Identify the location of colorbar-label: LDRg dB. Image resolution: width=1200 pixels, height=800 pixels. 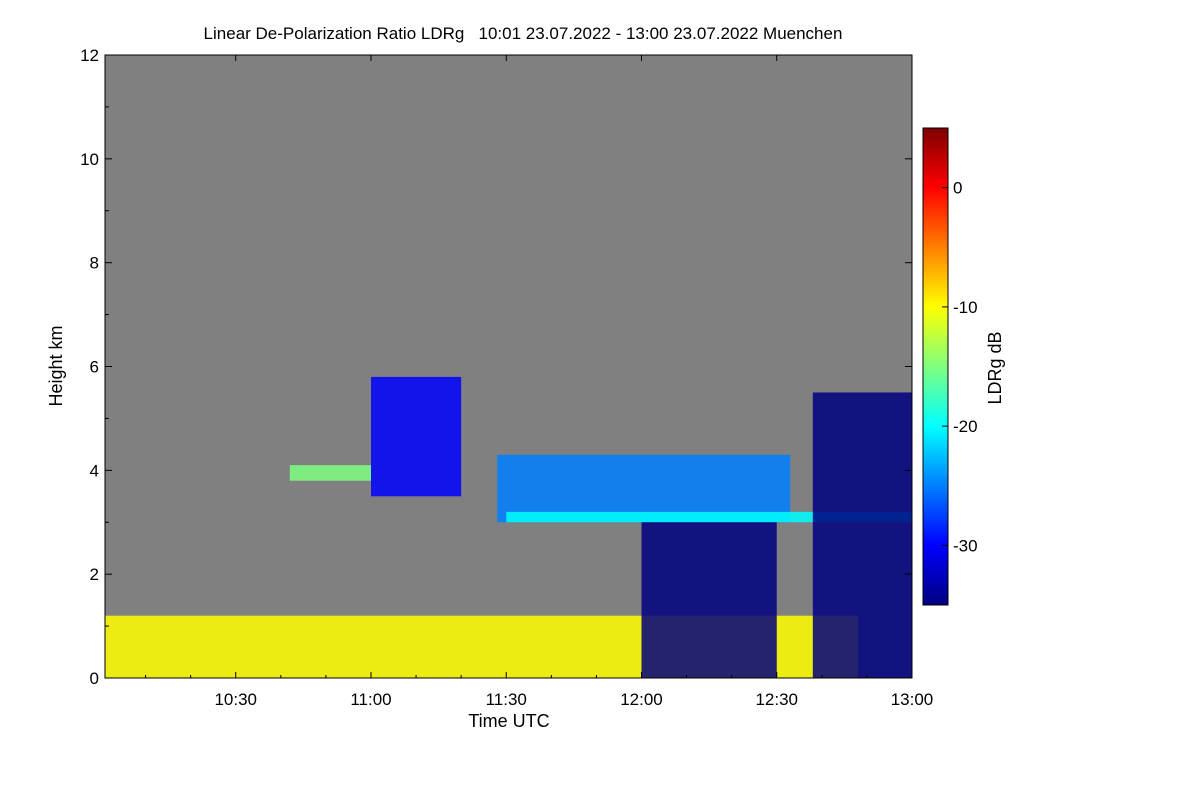
(995, 367).